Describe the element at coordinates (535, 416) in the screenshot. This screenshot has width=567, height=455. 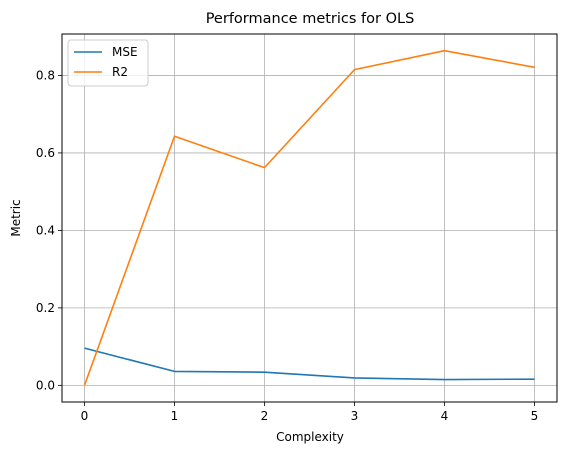
I see `x-tick-label: 5` at that location.